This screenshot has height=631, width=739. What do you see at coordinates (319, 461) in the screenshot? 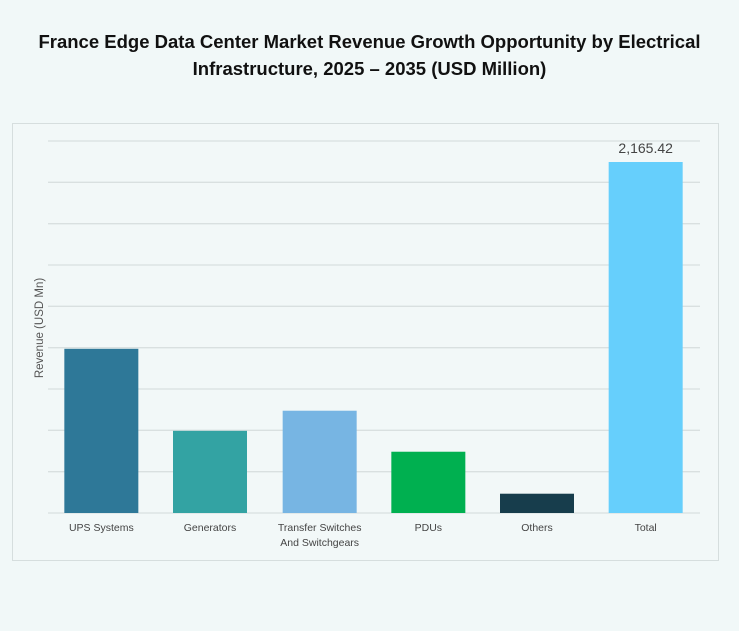
I see `bar-transfer-switches-and-switchgears` at bounding box center [319, 461].